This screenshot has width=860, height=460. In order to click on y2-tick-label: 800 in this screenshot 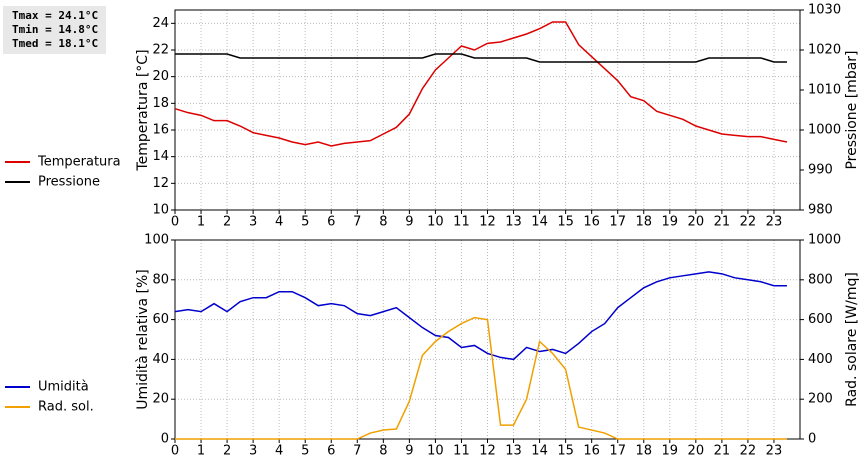, I will do `click(820, 279)`.